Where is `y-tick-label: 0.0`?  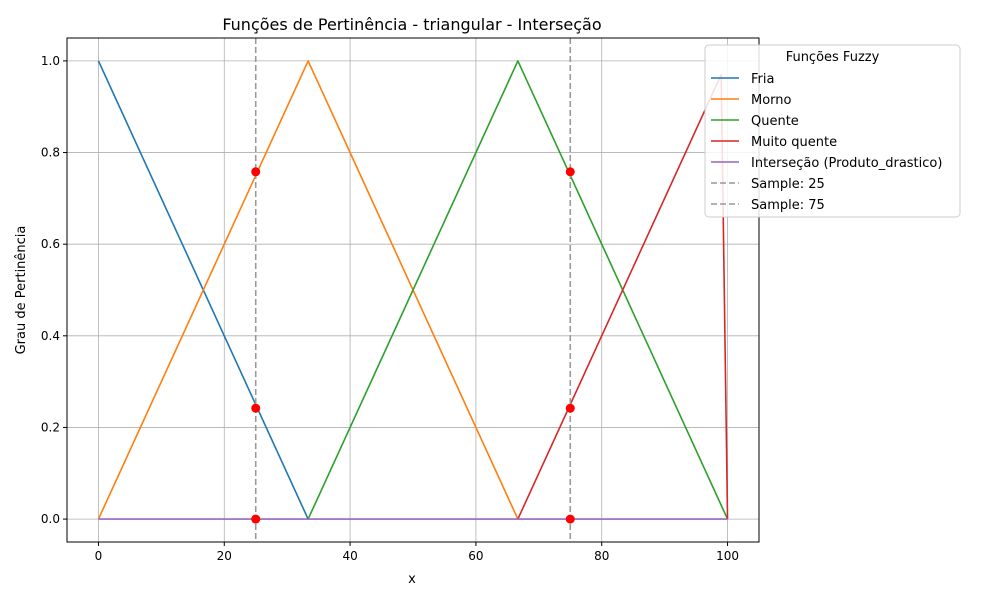
y-tick-label: 0.0 is located at coordinates (50, 519).